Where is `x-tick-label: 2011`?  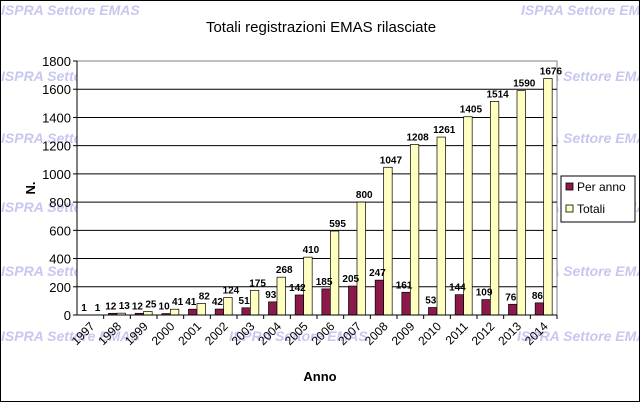 x-tick-label: 2011 is located at coordinates (457, 333).